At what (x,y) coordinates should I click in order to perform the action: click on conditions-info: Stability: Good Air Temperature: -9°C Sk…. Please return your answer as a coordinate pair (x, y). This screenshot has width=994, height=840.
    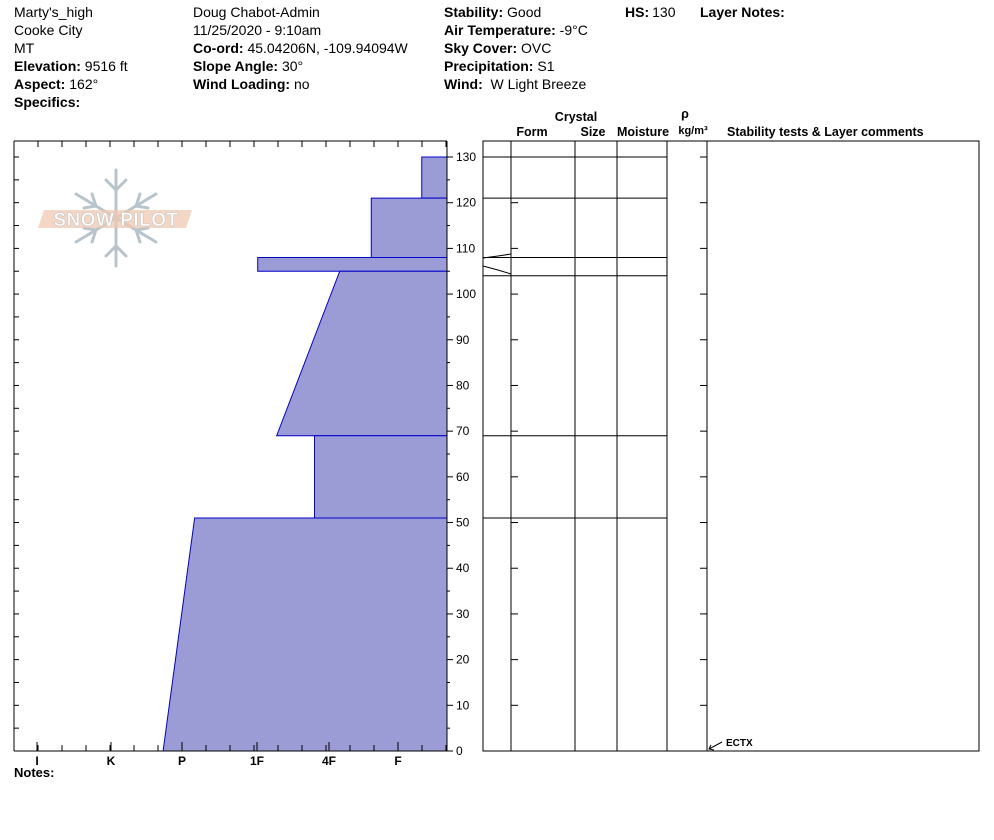
    Looking at the image, I should click on (516, 48).